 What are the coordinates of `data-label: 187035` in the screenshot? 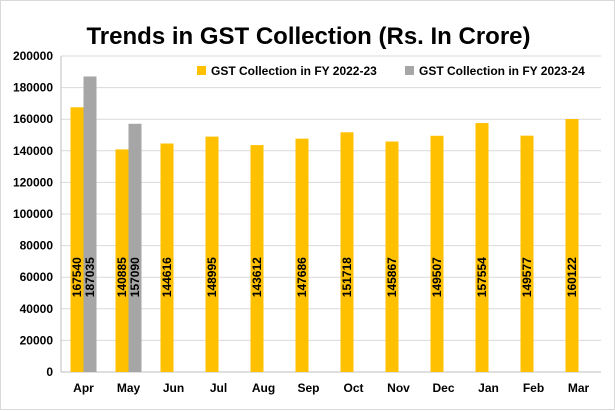 It's located at (90, 277).